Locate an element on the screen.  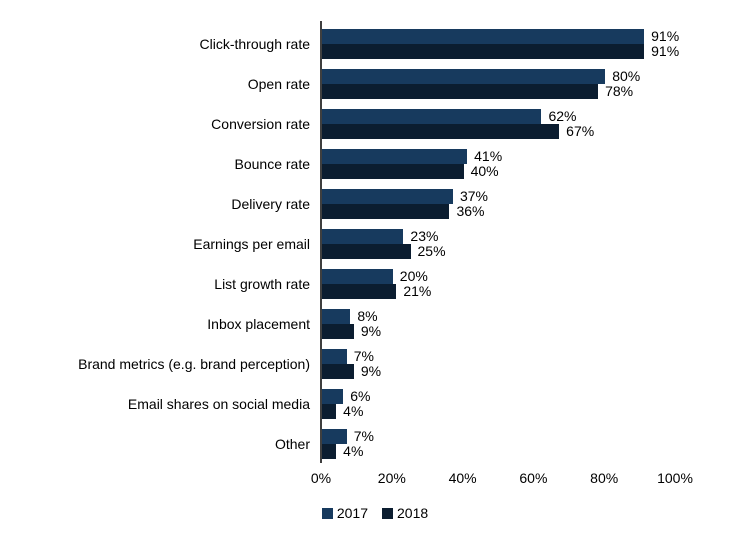
category-label: Inbox placement is located at coordinates (258, 324).